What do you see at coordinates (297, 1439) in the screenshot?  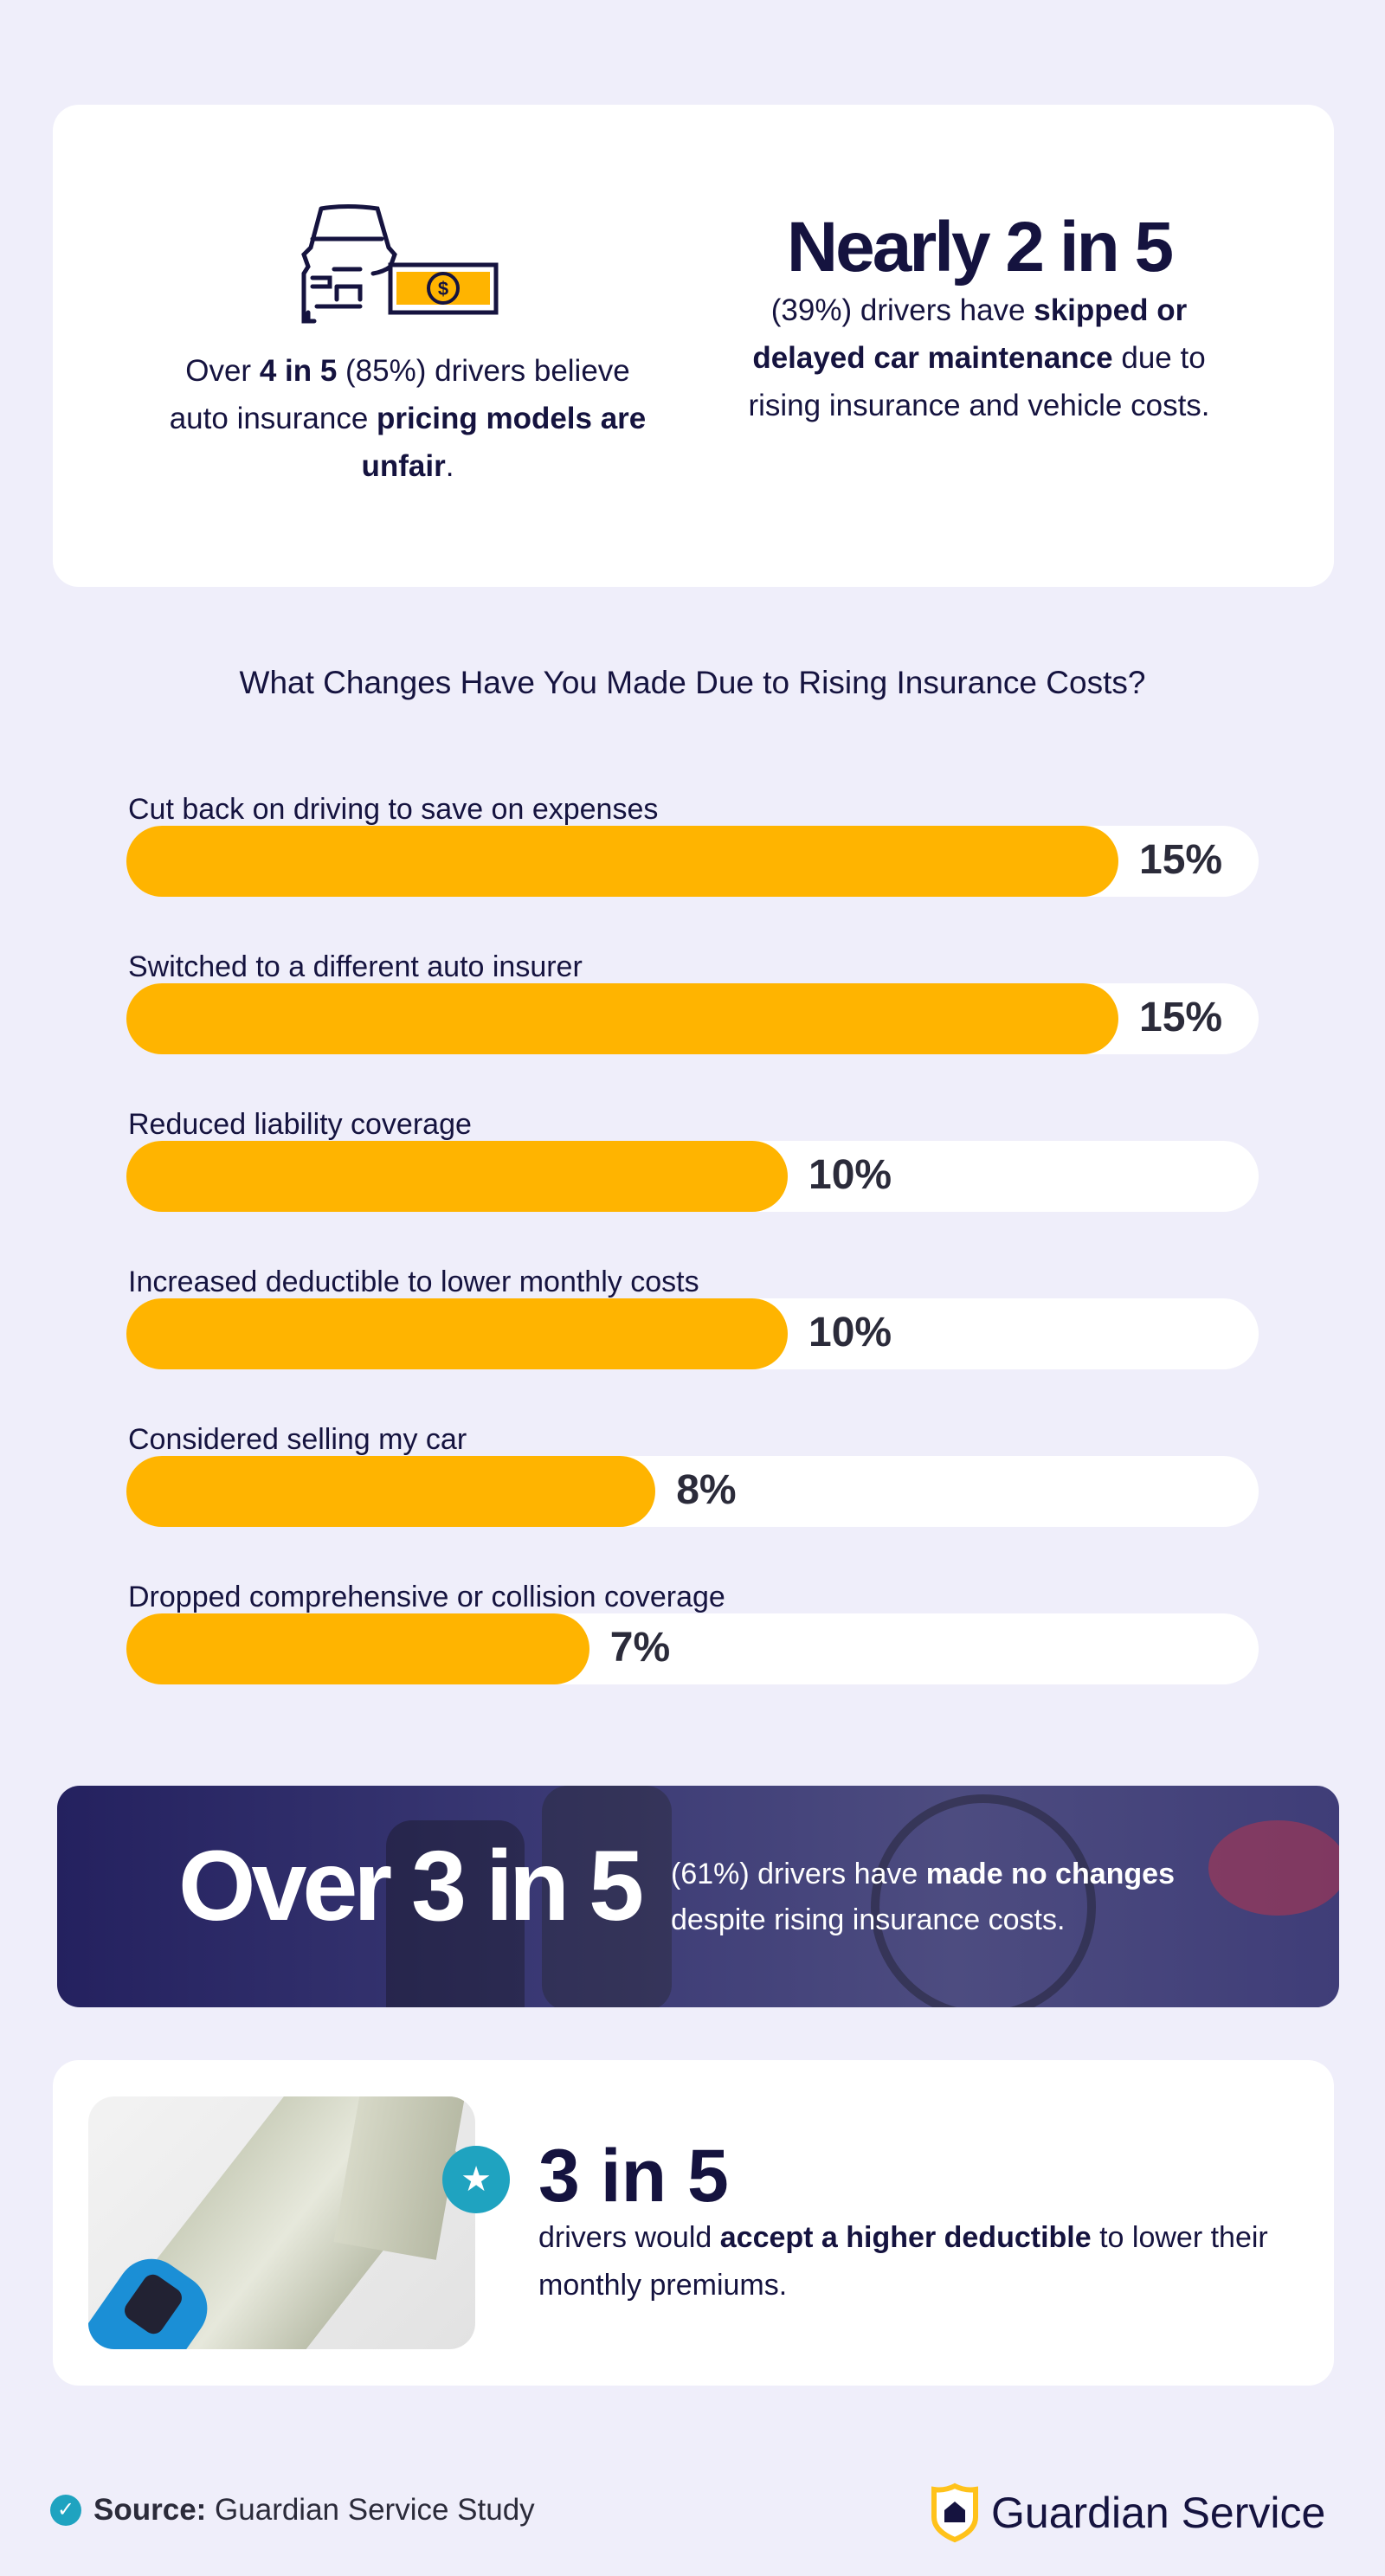 I see `bar-label: Considered selling my car` at bounding box center [297, 1439].